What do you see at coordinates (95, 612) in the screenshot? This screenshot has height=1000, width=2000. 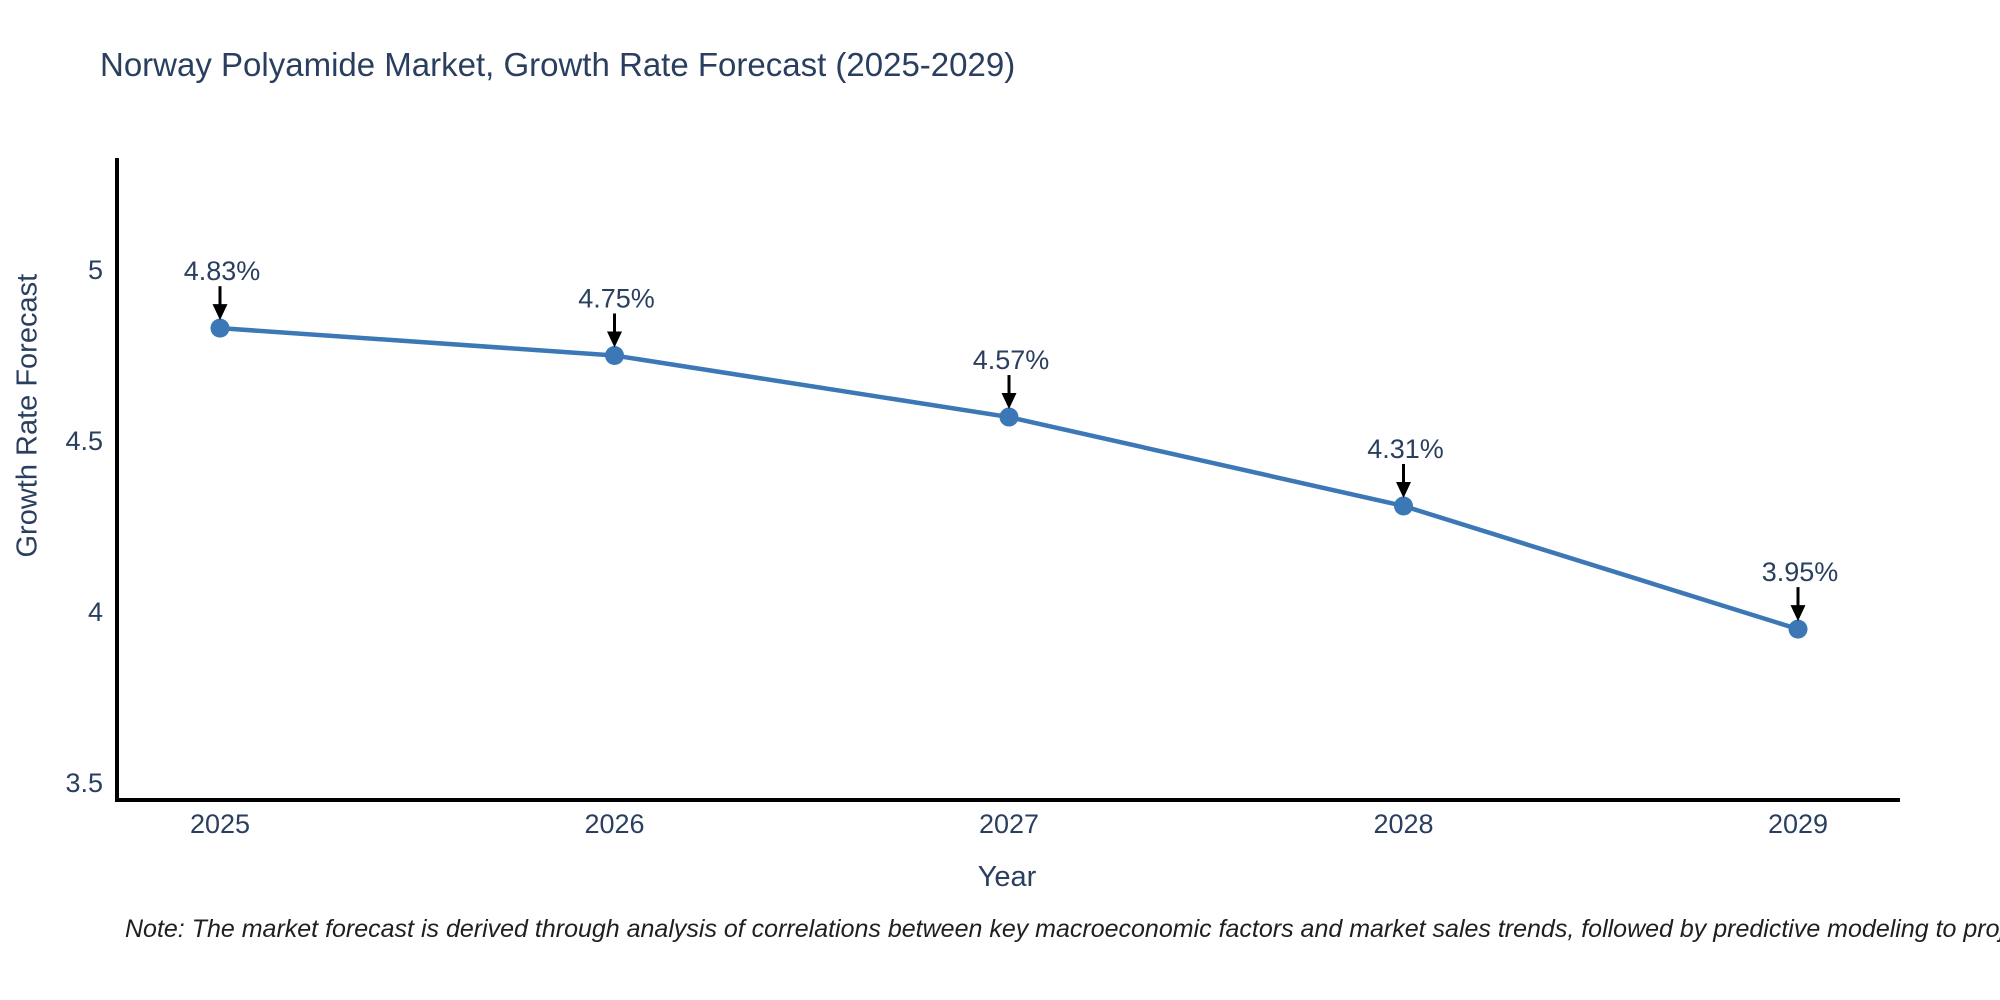 I see `y-tick-label: 4` at bounding box center [95, 612].